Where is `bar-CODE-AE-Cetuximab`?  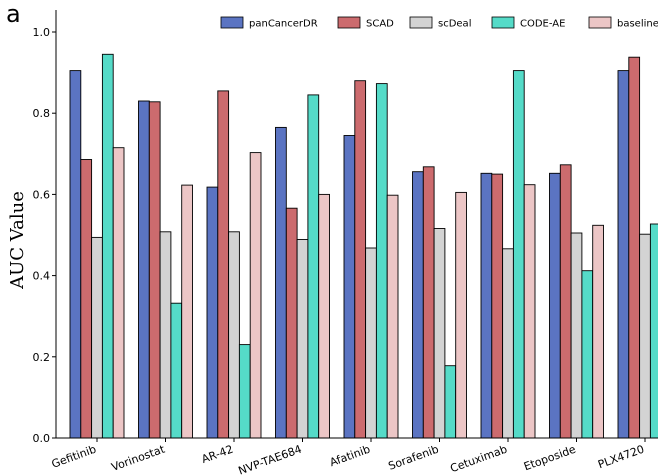 bar-CODE-AE-Cetuximab is located at coordinates (518, 254).